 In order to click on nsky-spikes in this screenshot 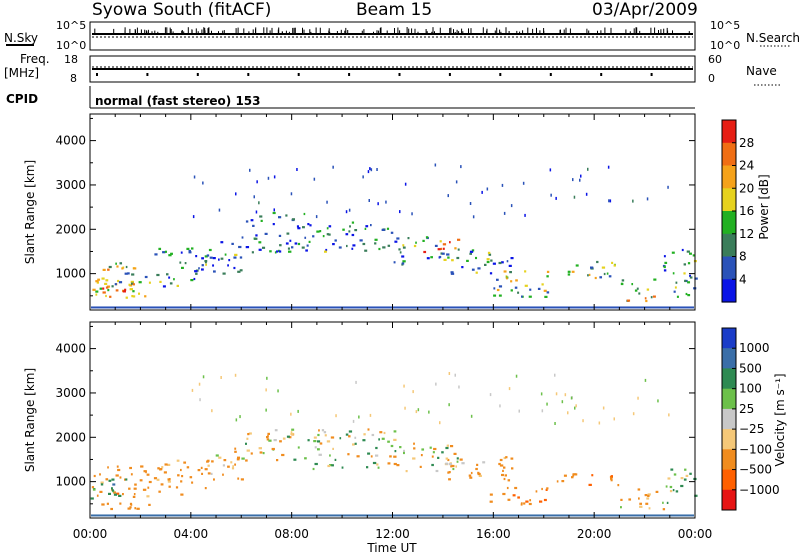, I will do `click(392, 30)`.